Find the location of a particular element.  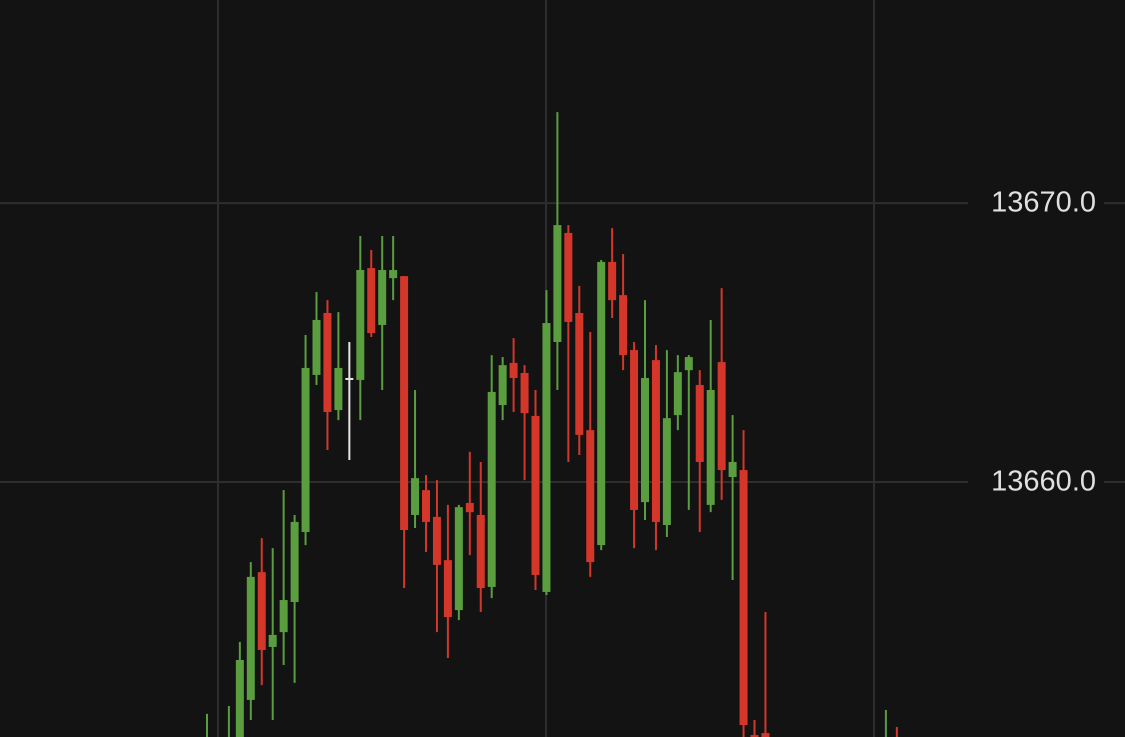

y-tick-label: 13670.0 is located at coordinates (1043, 203).